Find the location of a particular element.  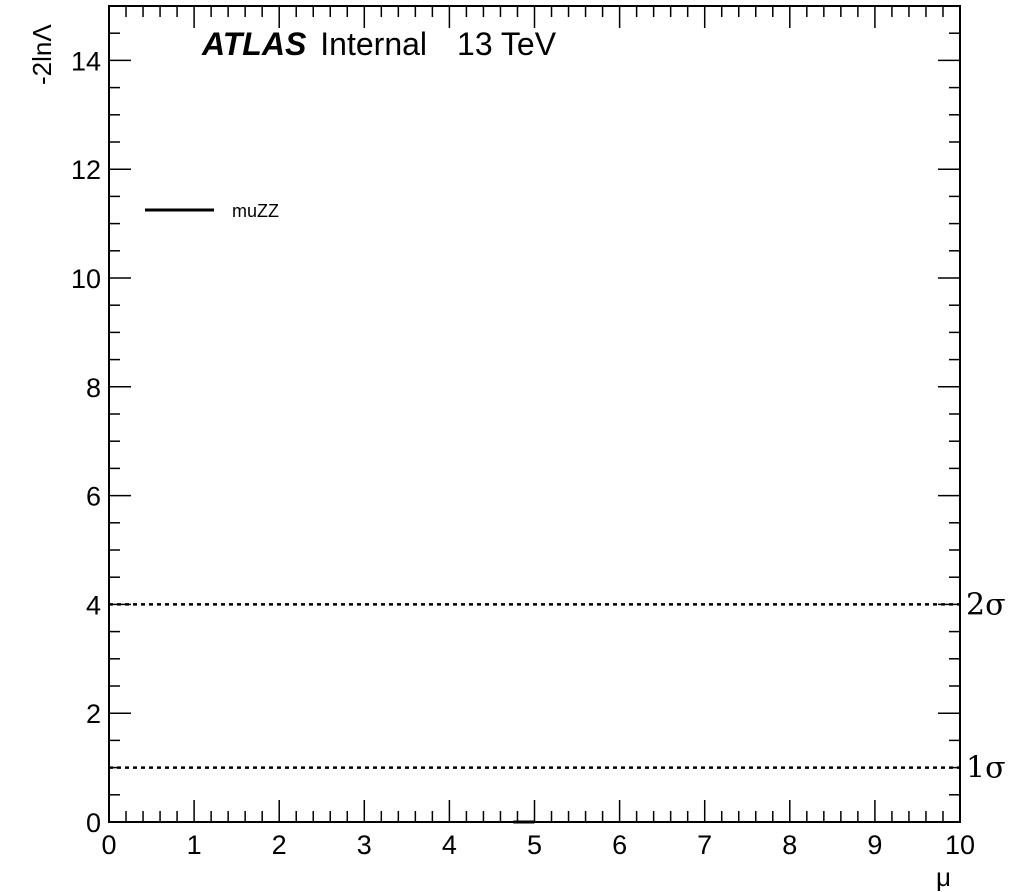

legend-label-muzz: muZZ is located at coordinates (255, 211).